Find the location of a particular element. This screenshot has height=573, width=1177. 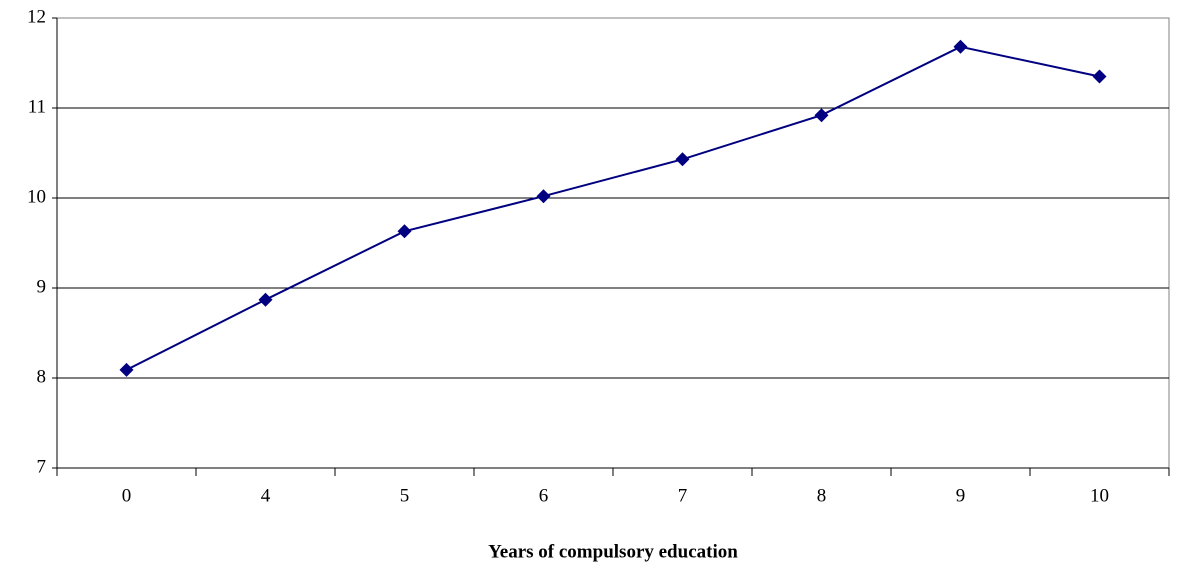

x-tick-label: 5 is located at coordinates (405, 495).